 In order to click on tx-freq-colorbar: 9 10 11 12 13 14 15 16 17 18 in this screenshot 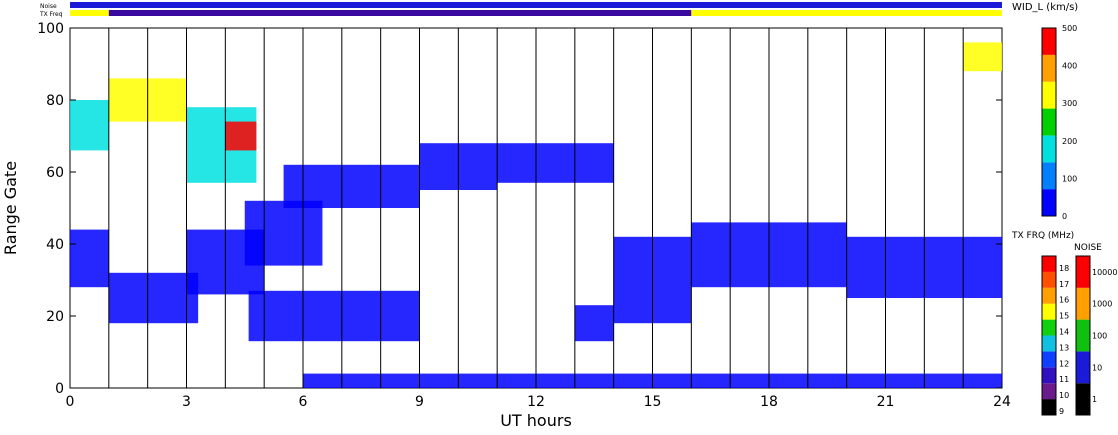, I will do `click(1055, 335)`.